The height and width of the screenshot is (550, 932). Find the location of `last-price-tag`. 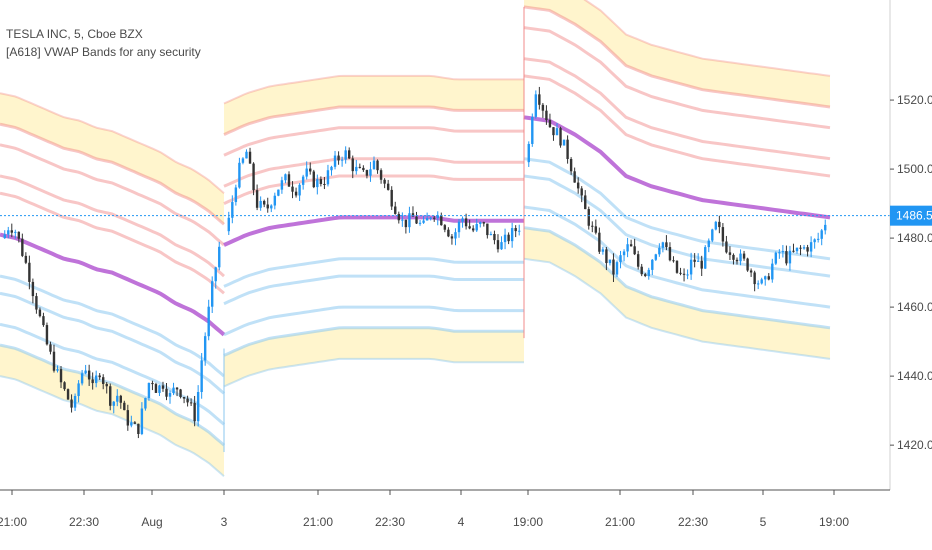

last-price-tag is located at coordinates (911, 215).